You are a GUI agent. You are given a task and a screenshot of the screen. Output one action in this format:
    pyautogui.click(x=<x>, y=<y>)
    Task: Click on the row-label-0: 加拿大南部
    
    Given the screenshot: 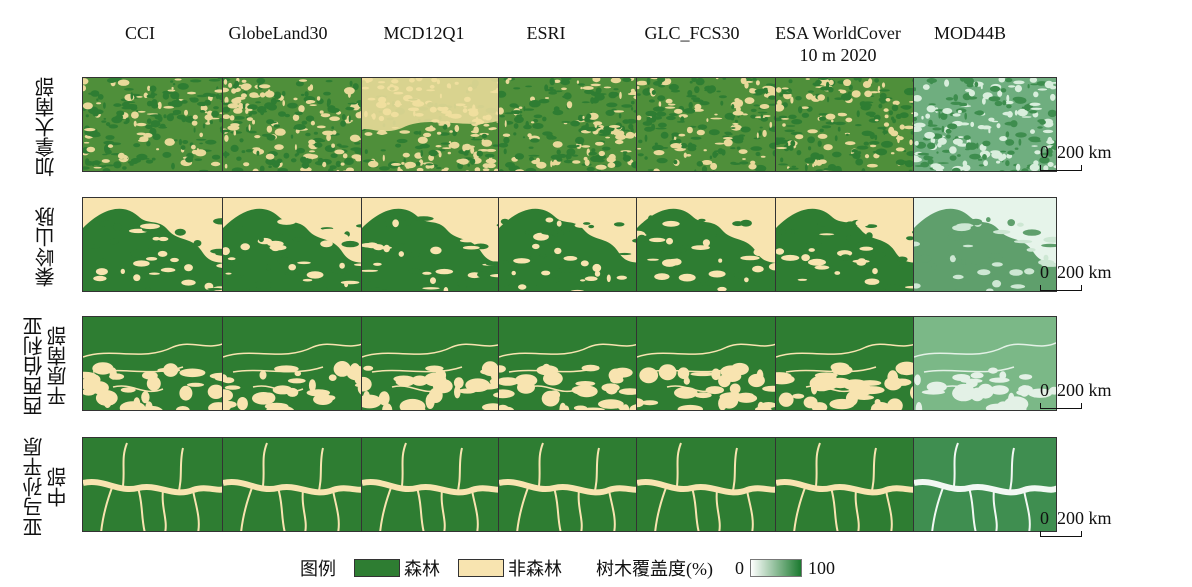 What is the action you would take?
    pyautogui.click(x=47, y=127)
    